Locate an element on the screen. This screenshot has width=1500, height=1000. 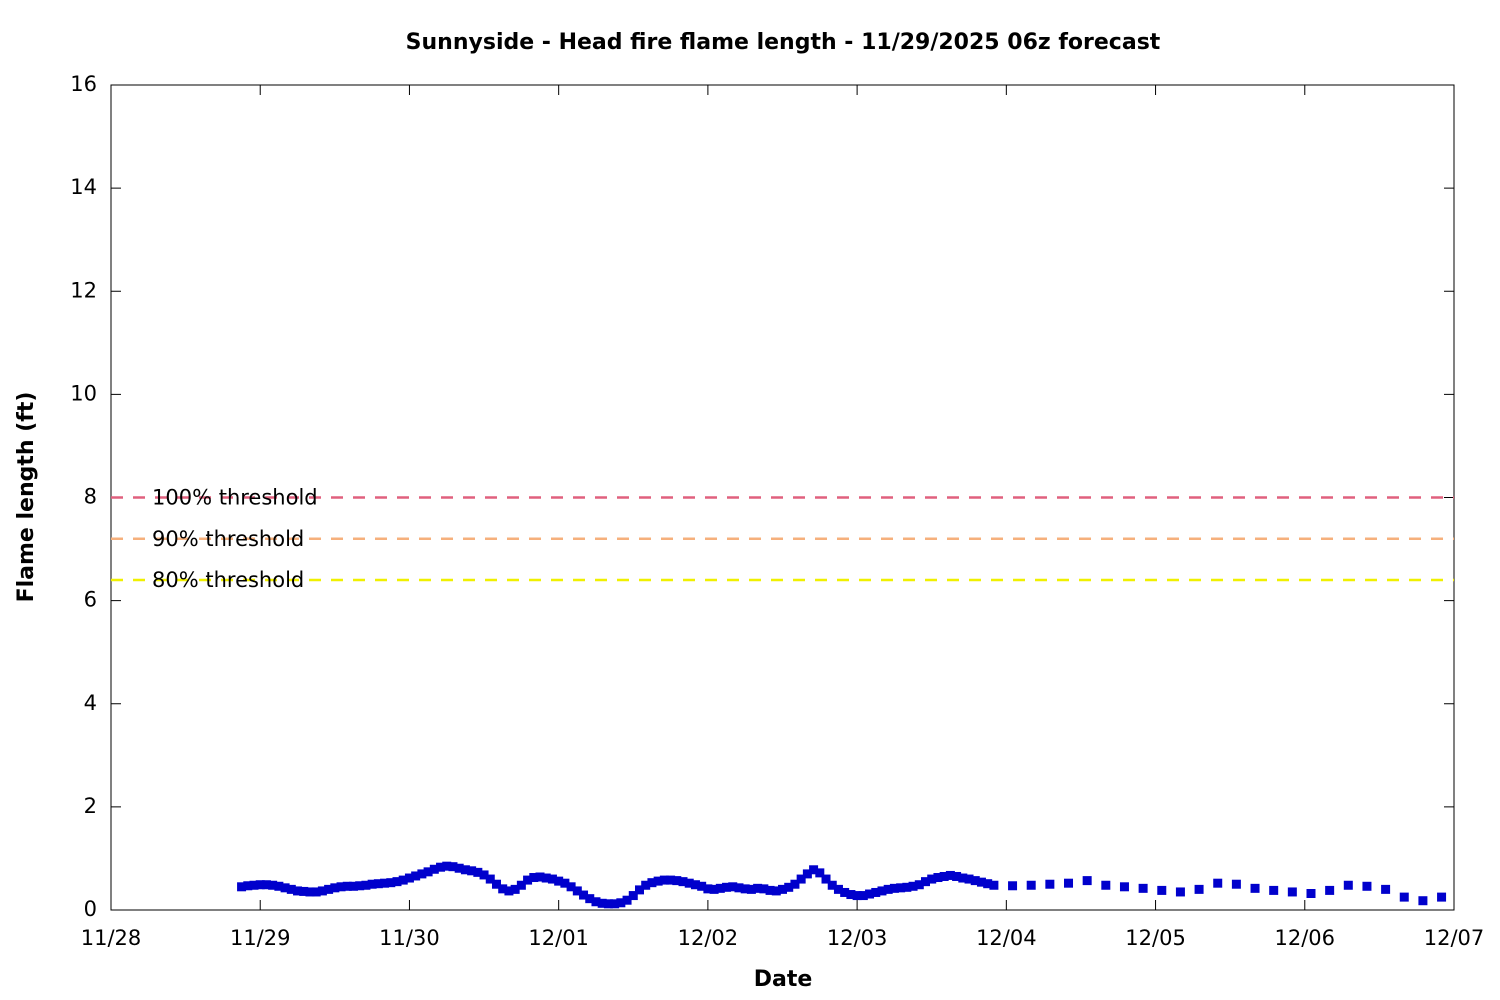
x-tick-label: 12/05 is located at coordinates (1155, 938).